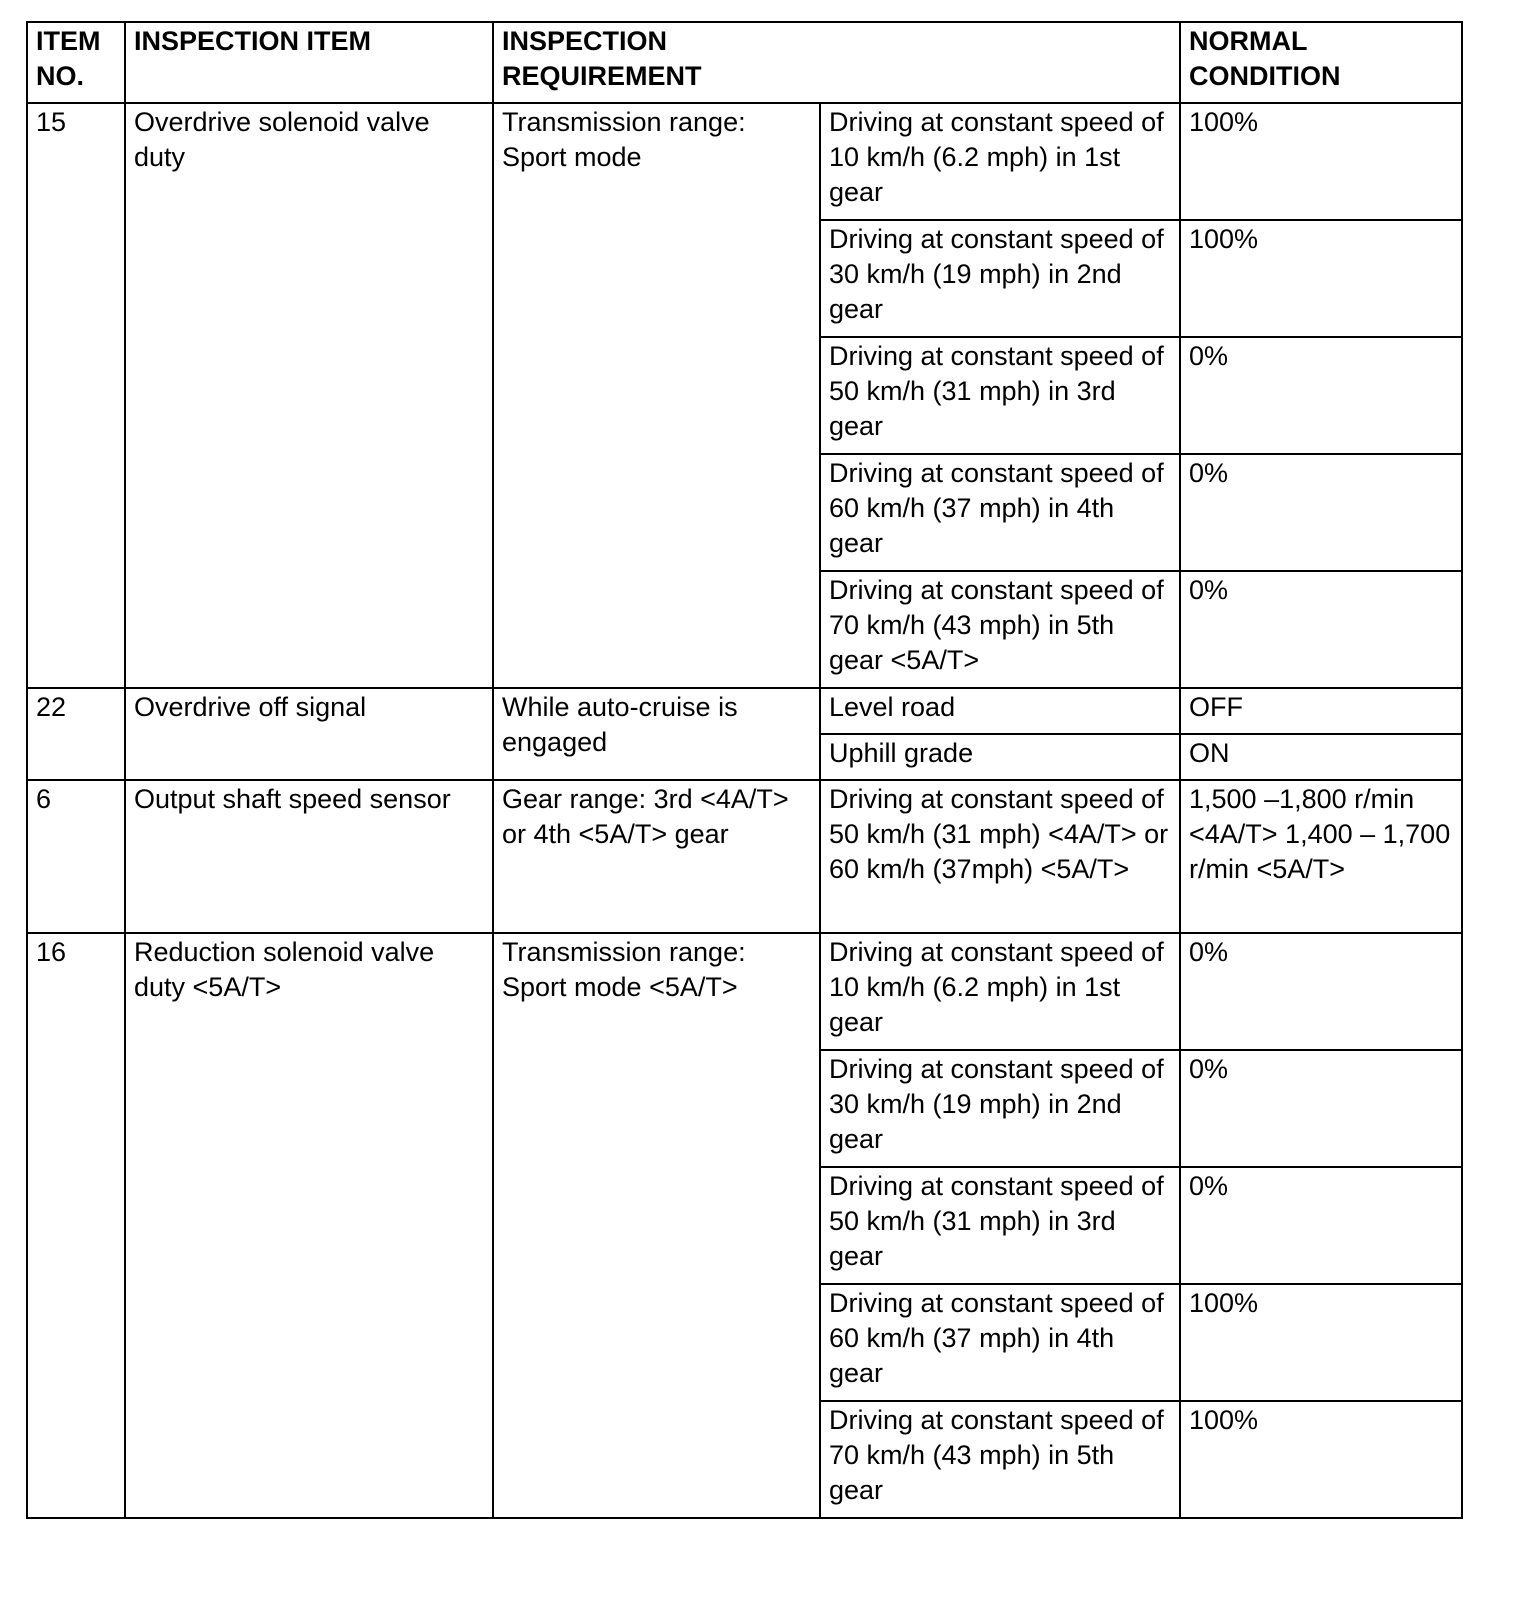 Image resolution: width=1536 pixels, height=1598 pixels. I want to click on inspection-item-cell: Overdrive off signal, so click(309, 734).